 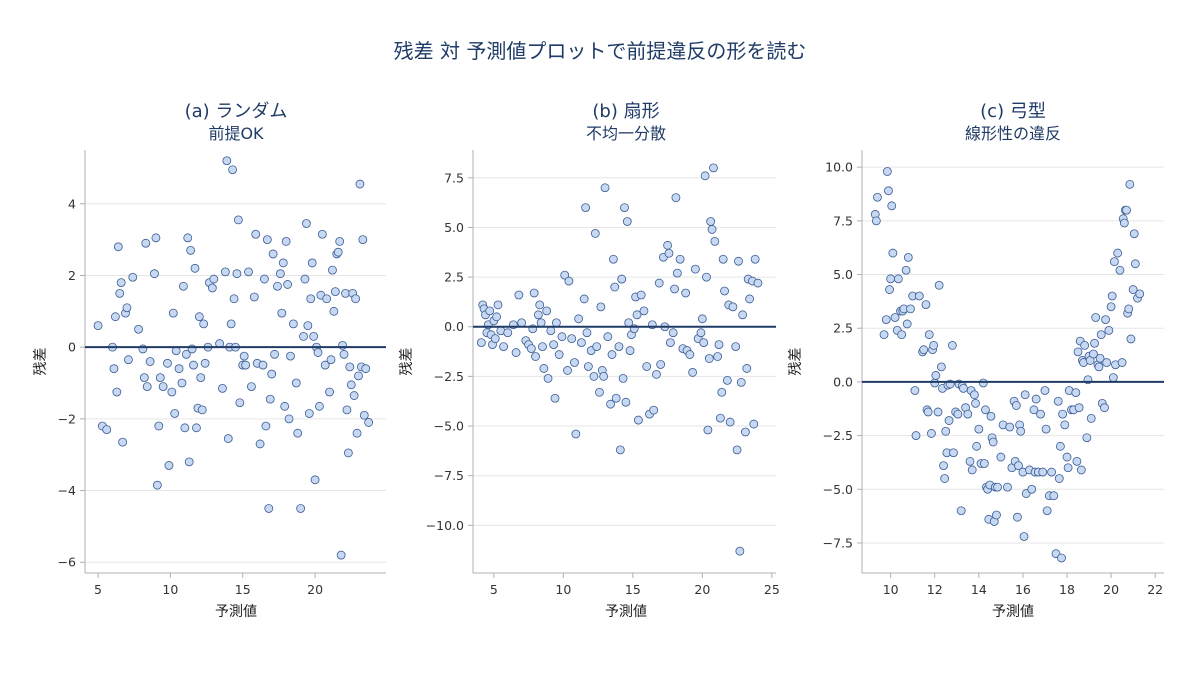 What do you see at coordinates (243, 589) in the screenshot?
I see `x-tick-label: 15` at bounding box center [243, 589].